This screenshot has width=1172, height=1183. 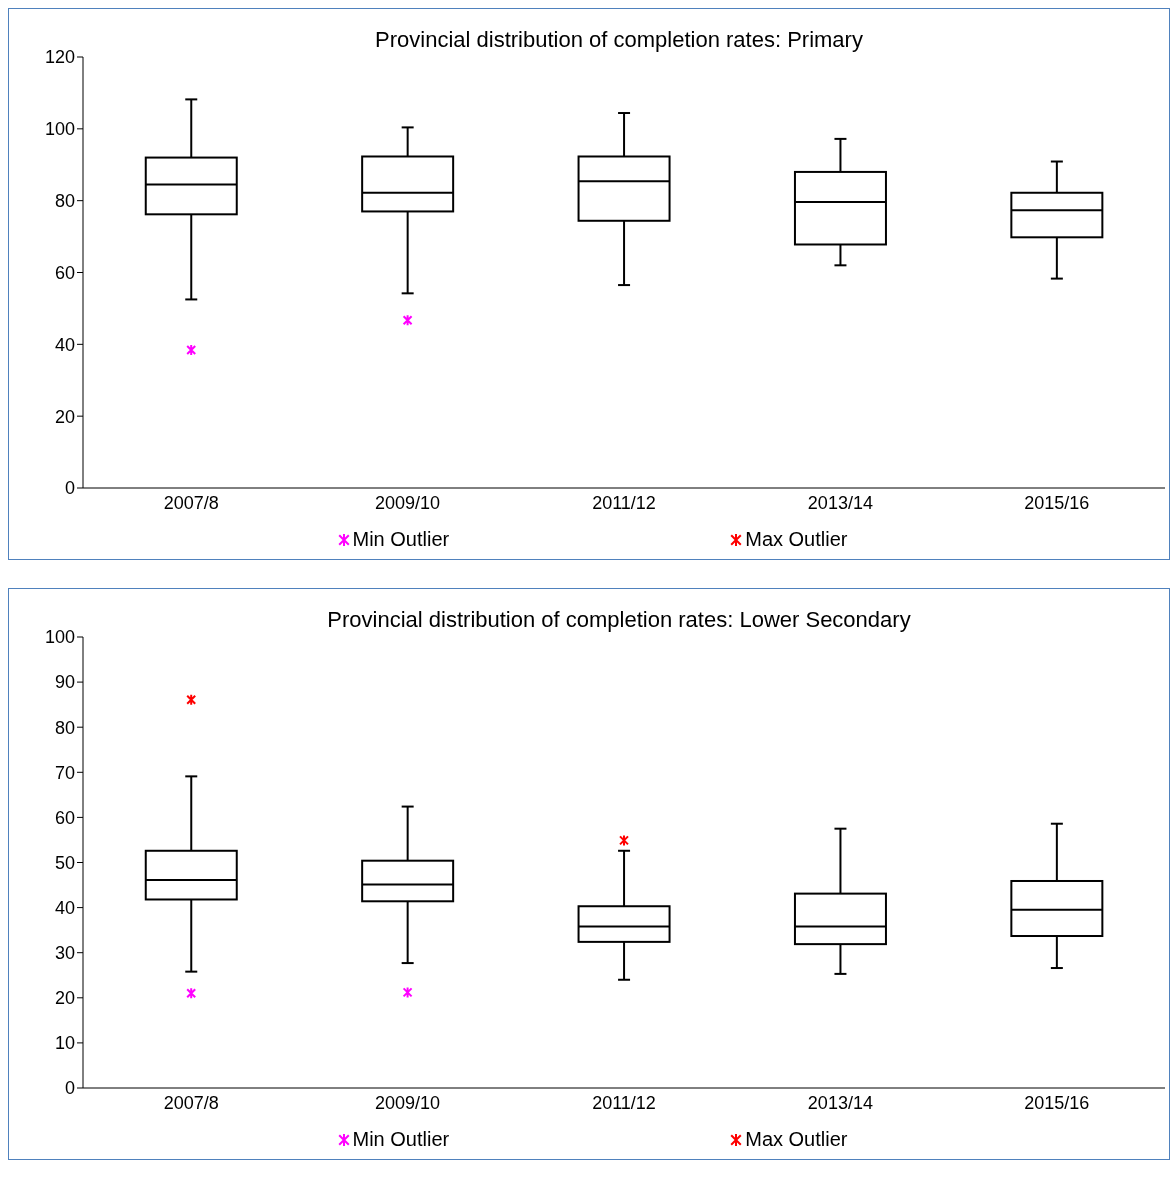 I want to click on y-tick-label: 10, so click(x=64, y=1043).